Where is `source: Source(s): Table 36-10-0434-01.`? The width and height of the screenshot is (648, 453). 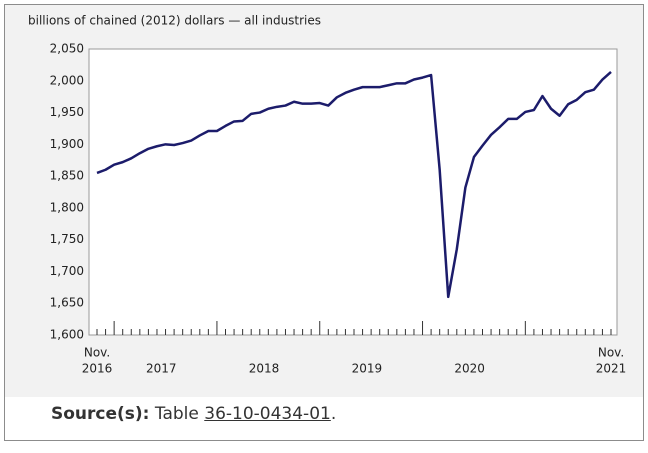
source: Source(s): Table 36-10-0434-01. is located at coordinates (193, 414).